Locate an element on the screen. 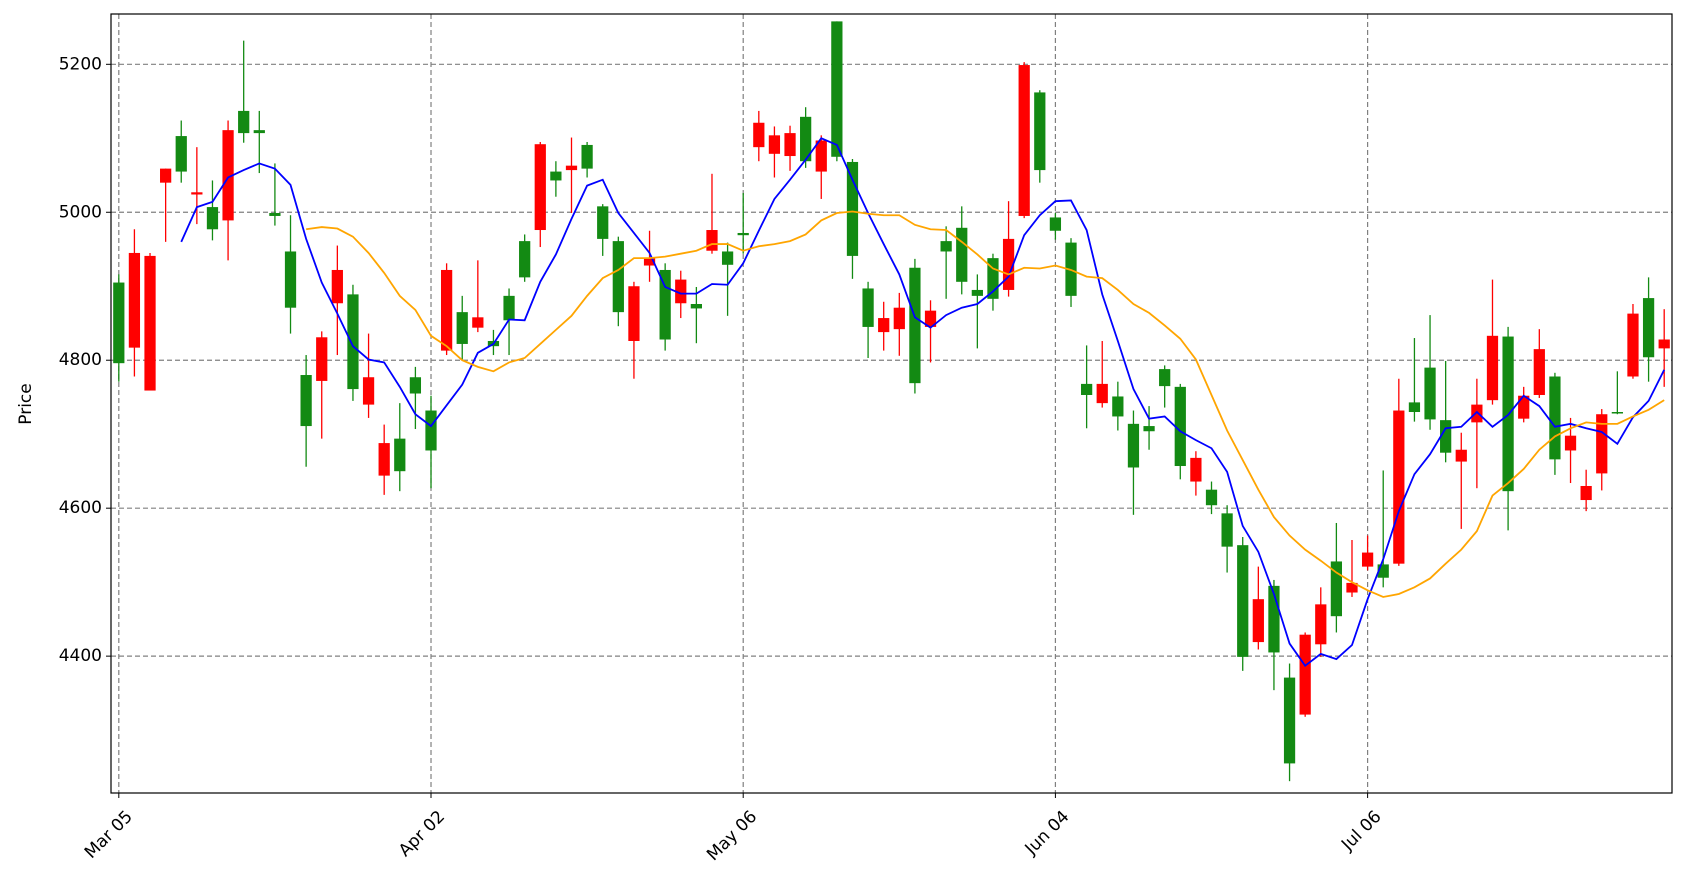  x-tick-label: Jun 04 is located at coordinates (1047, 833).